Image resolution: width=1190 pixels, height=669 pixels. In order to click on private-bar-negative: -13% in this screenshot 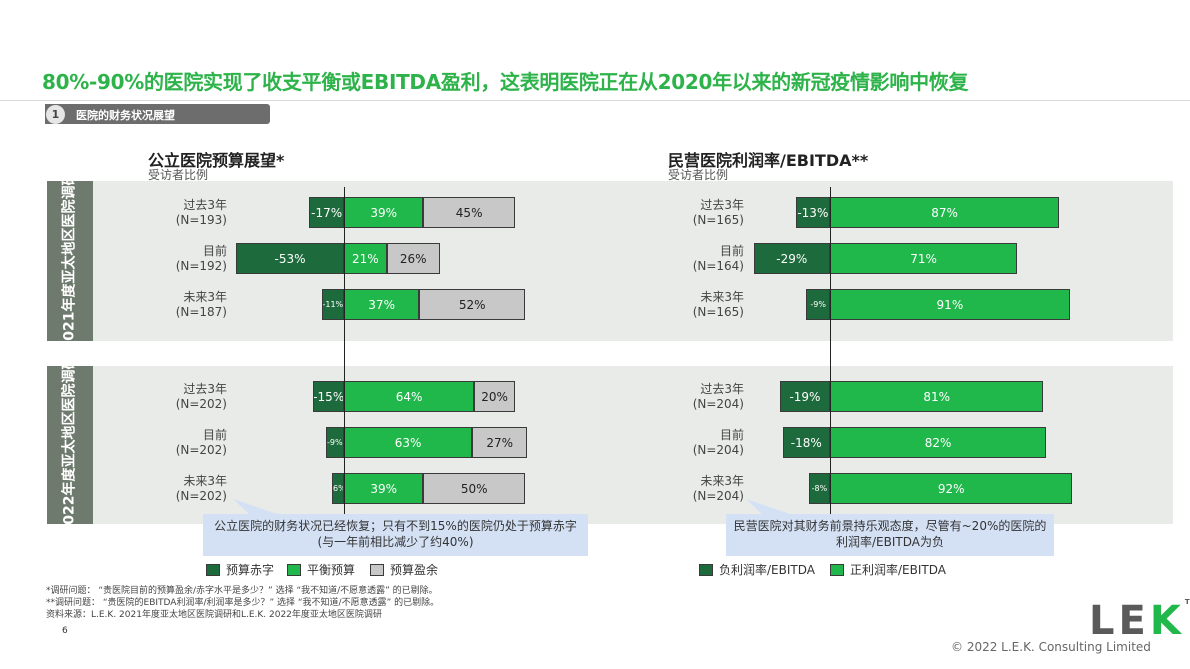, I will do `click(812, 212)`.